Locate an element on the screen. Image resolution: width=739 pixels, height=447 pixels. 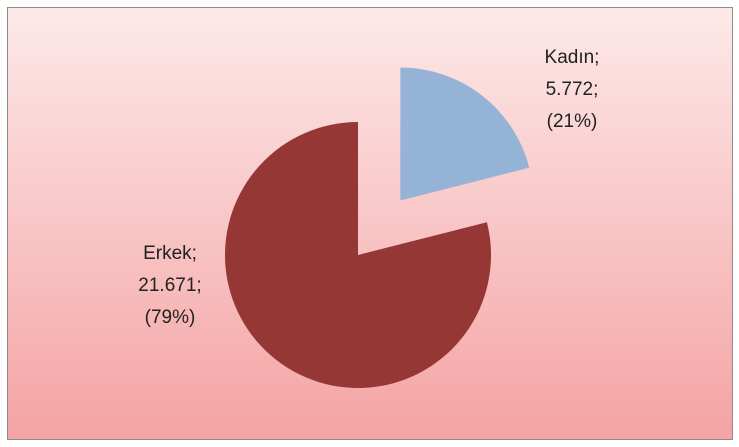
slice-value-label: 21.671; is located at coordinates (169, 285).